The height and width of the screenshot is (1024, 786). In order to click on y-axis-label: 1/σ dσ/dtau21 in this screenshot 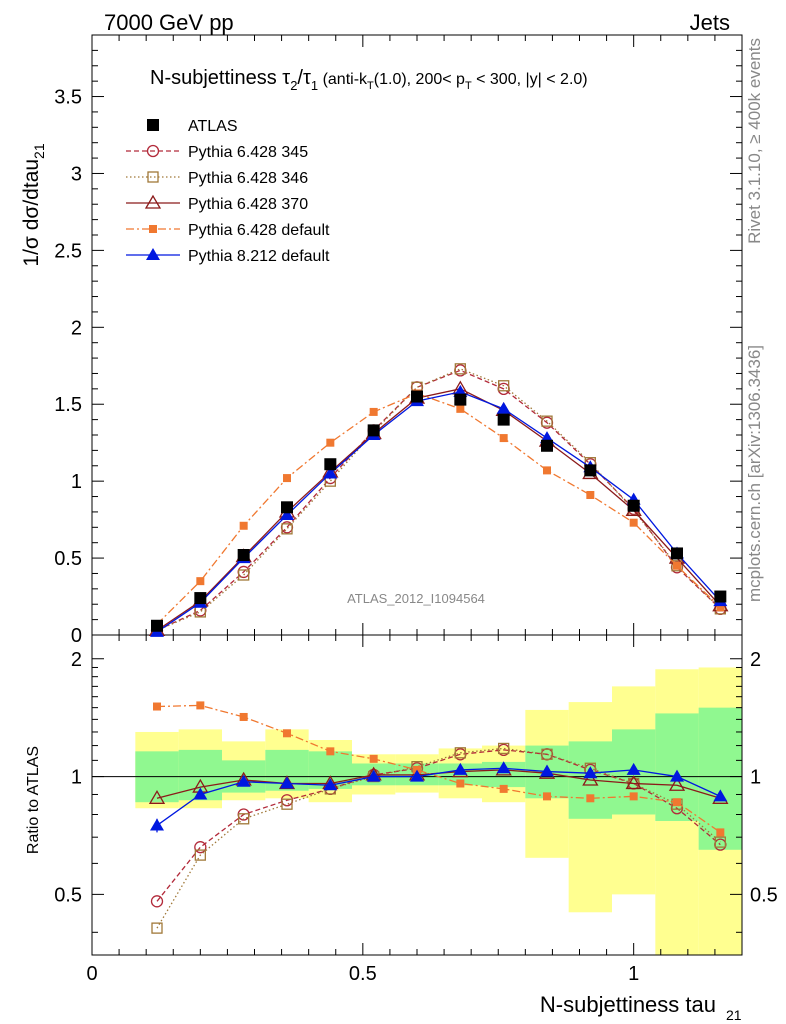, I will do `click(33, 204)`.